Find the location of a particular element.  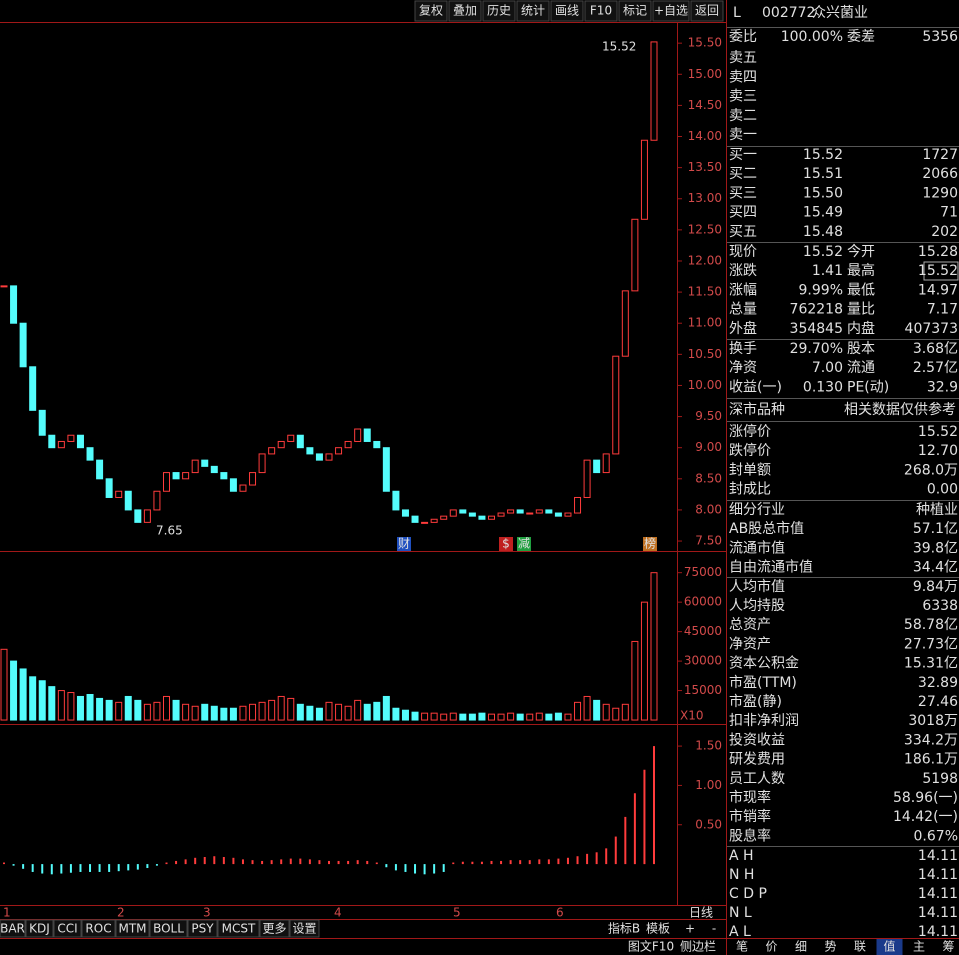

y-tick-label: 9.00 is located at coordinates (708, 447).